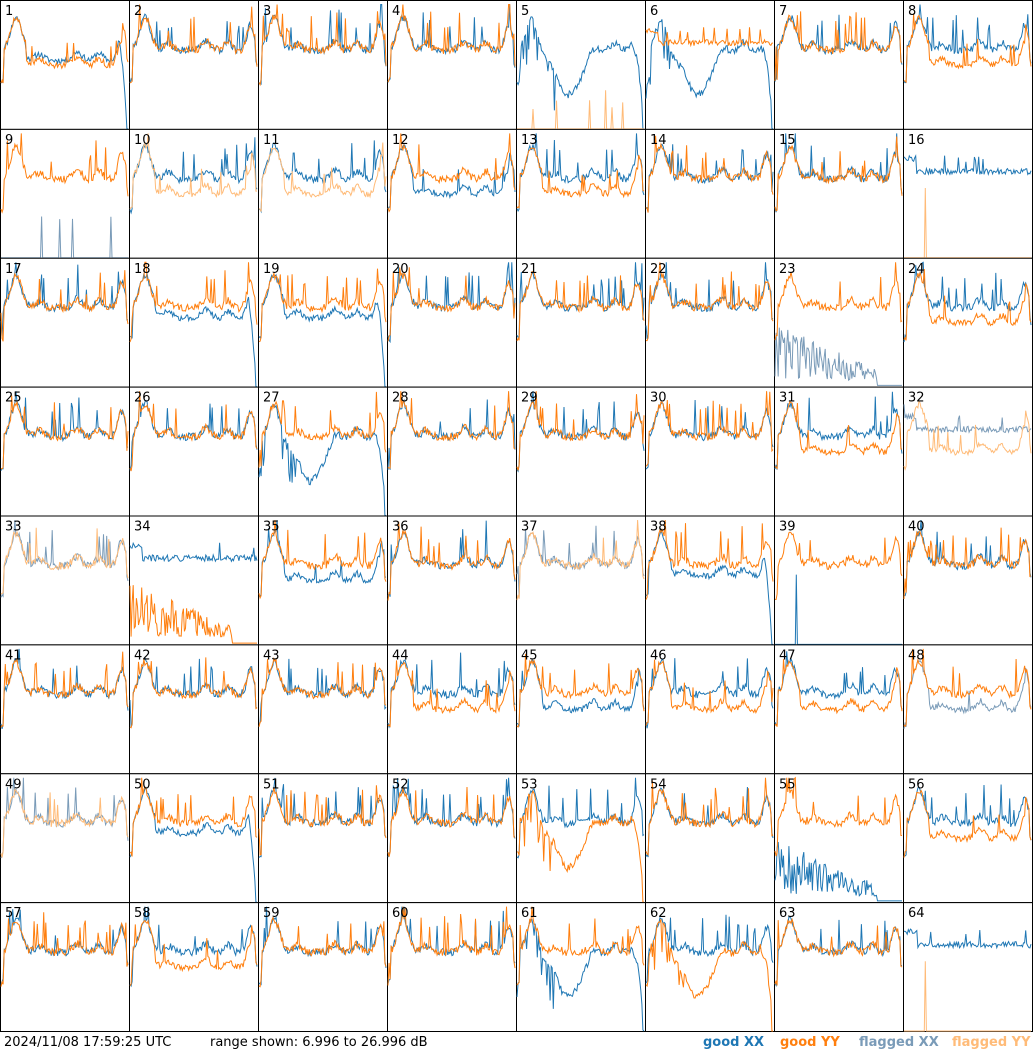  What do you see at coordinates (529, 913) in the screenshot?
I see `panel-label: 61` at bounding box center [529, 913].